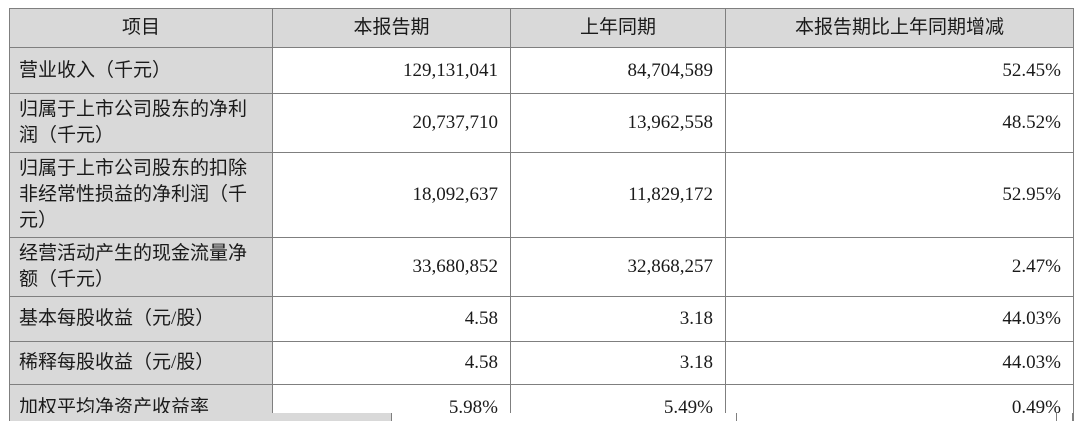 This screenshot has height=421, width=1080. What do you see at coordinates (899, 267) in the screenshot?
I see `row-change-value: 2.47%` at bounding box center [899, 267].